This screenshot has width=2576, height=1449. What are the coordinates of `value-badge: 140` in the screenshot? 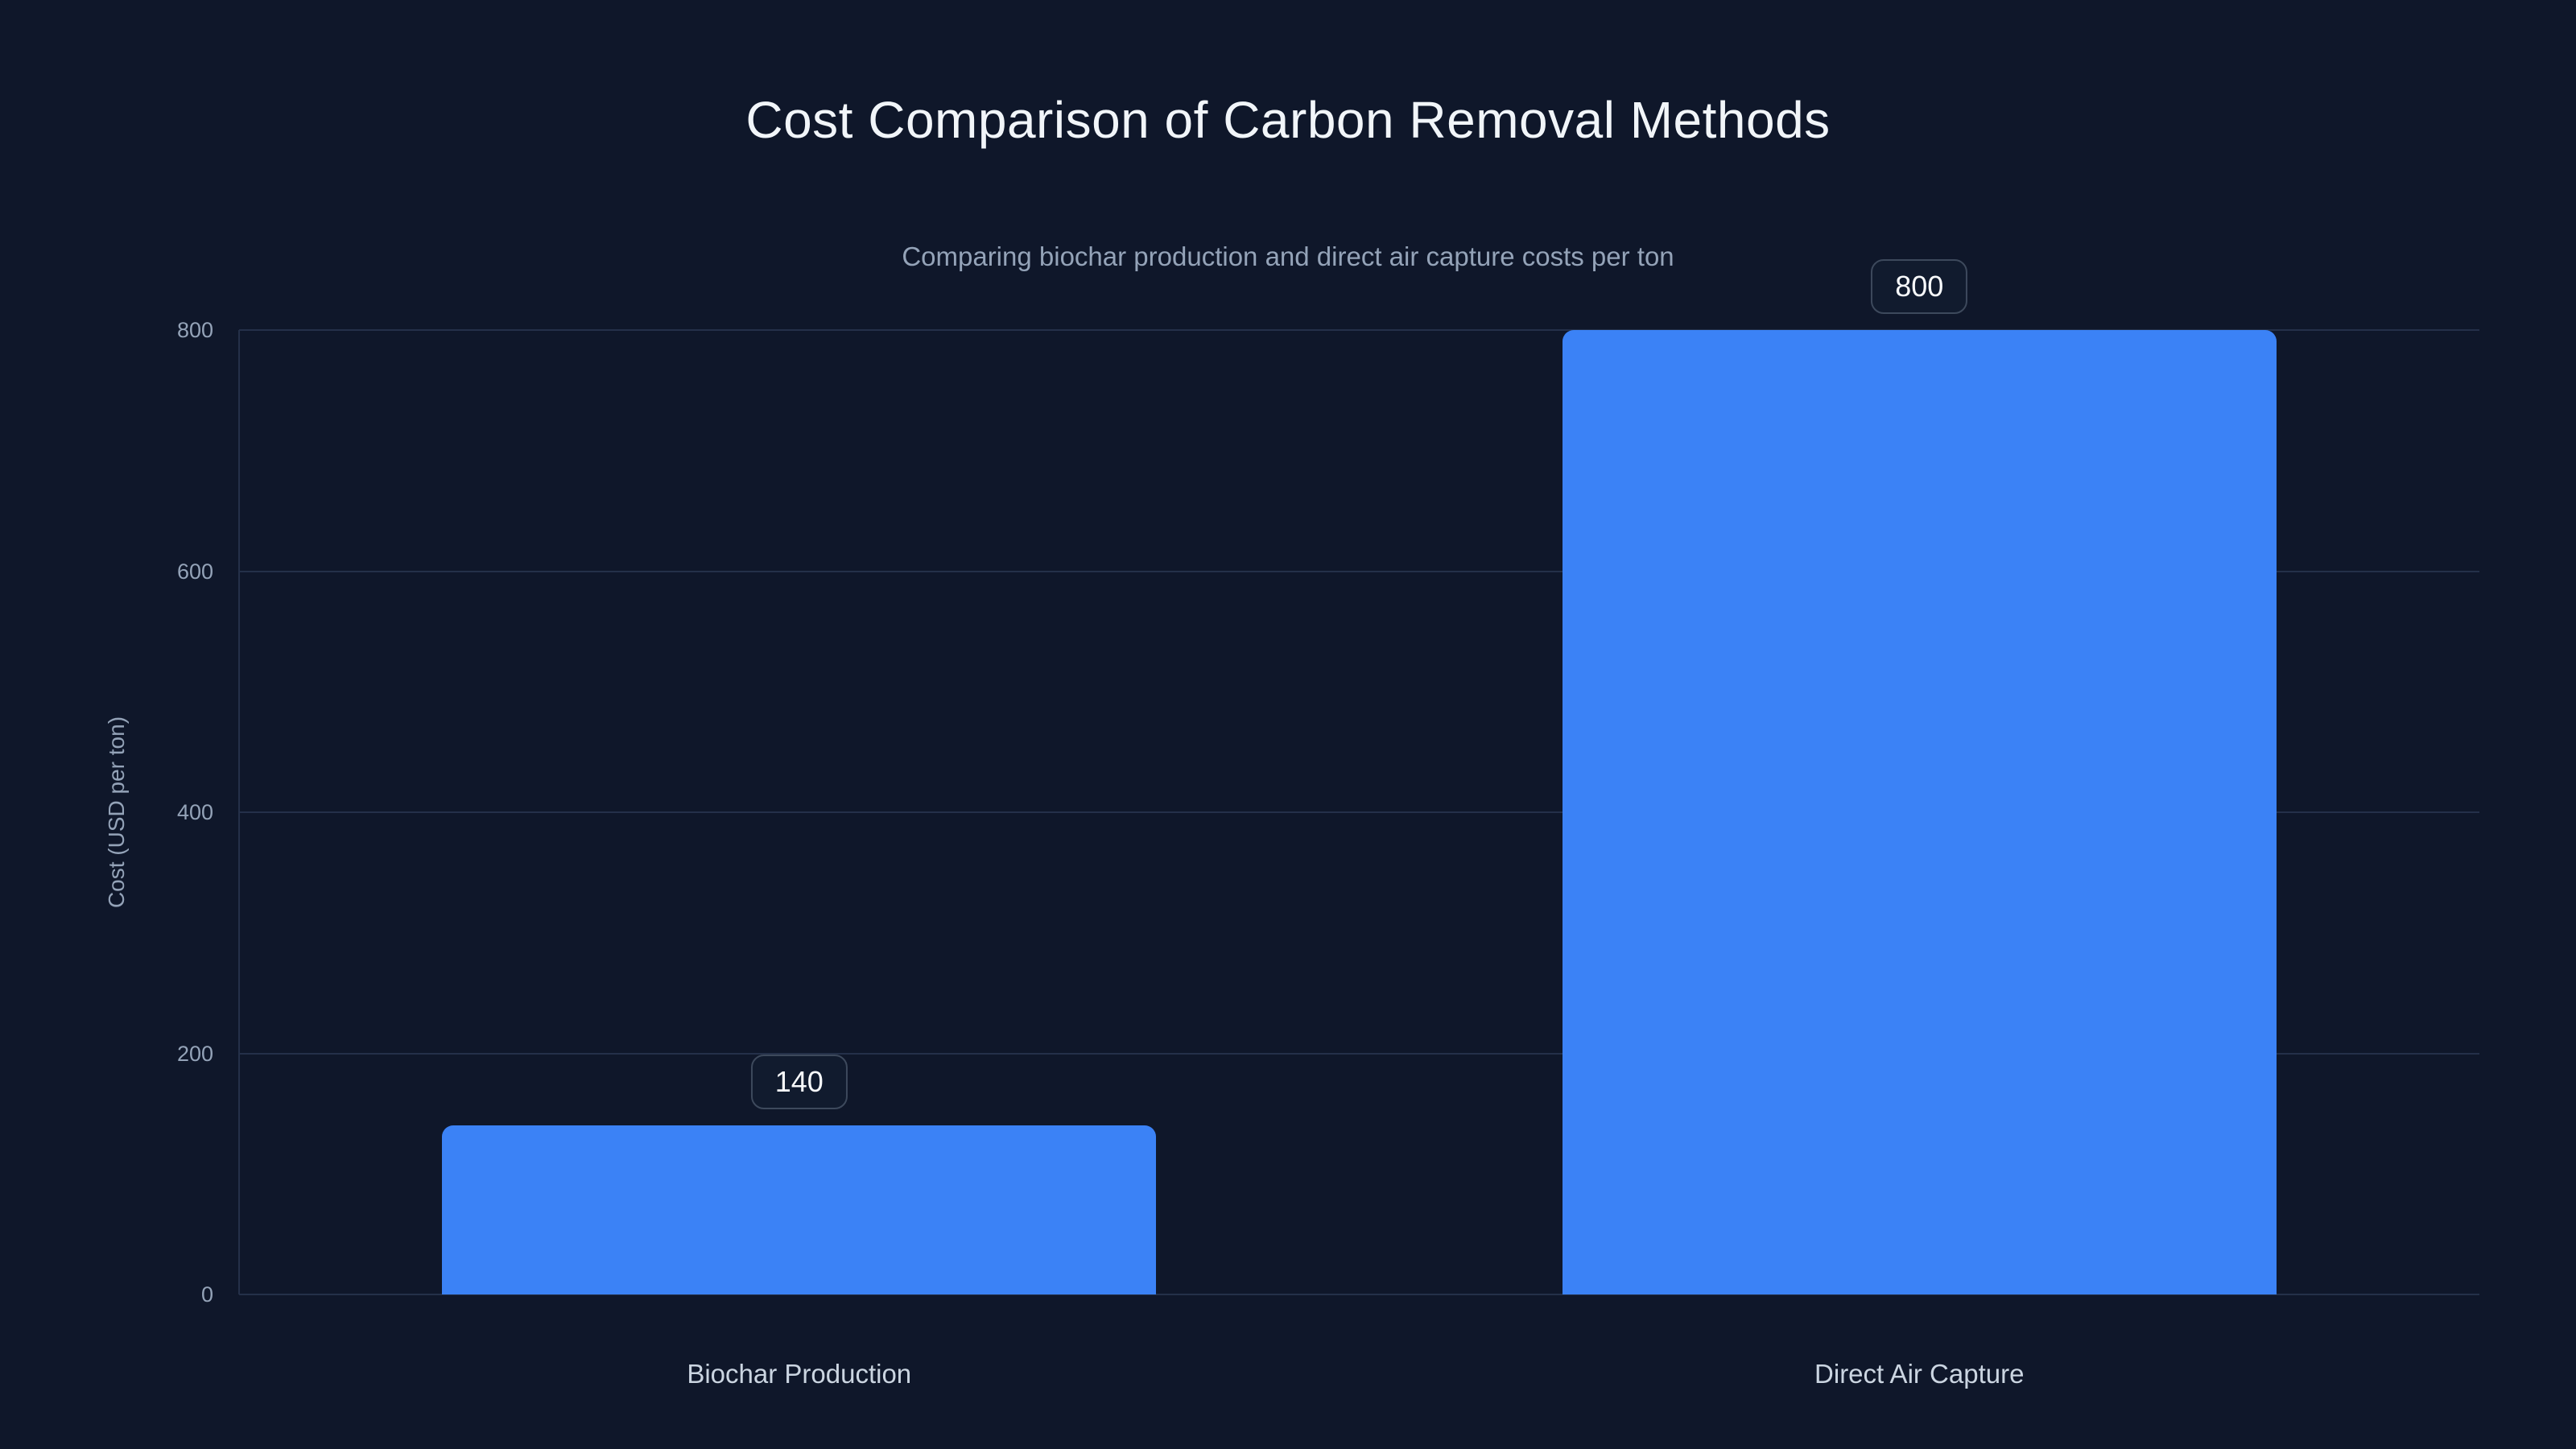 It's located at (799, 1082).